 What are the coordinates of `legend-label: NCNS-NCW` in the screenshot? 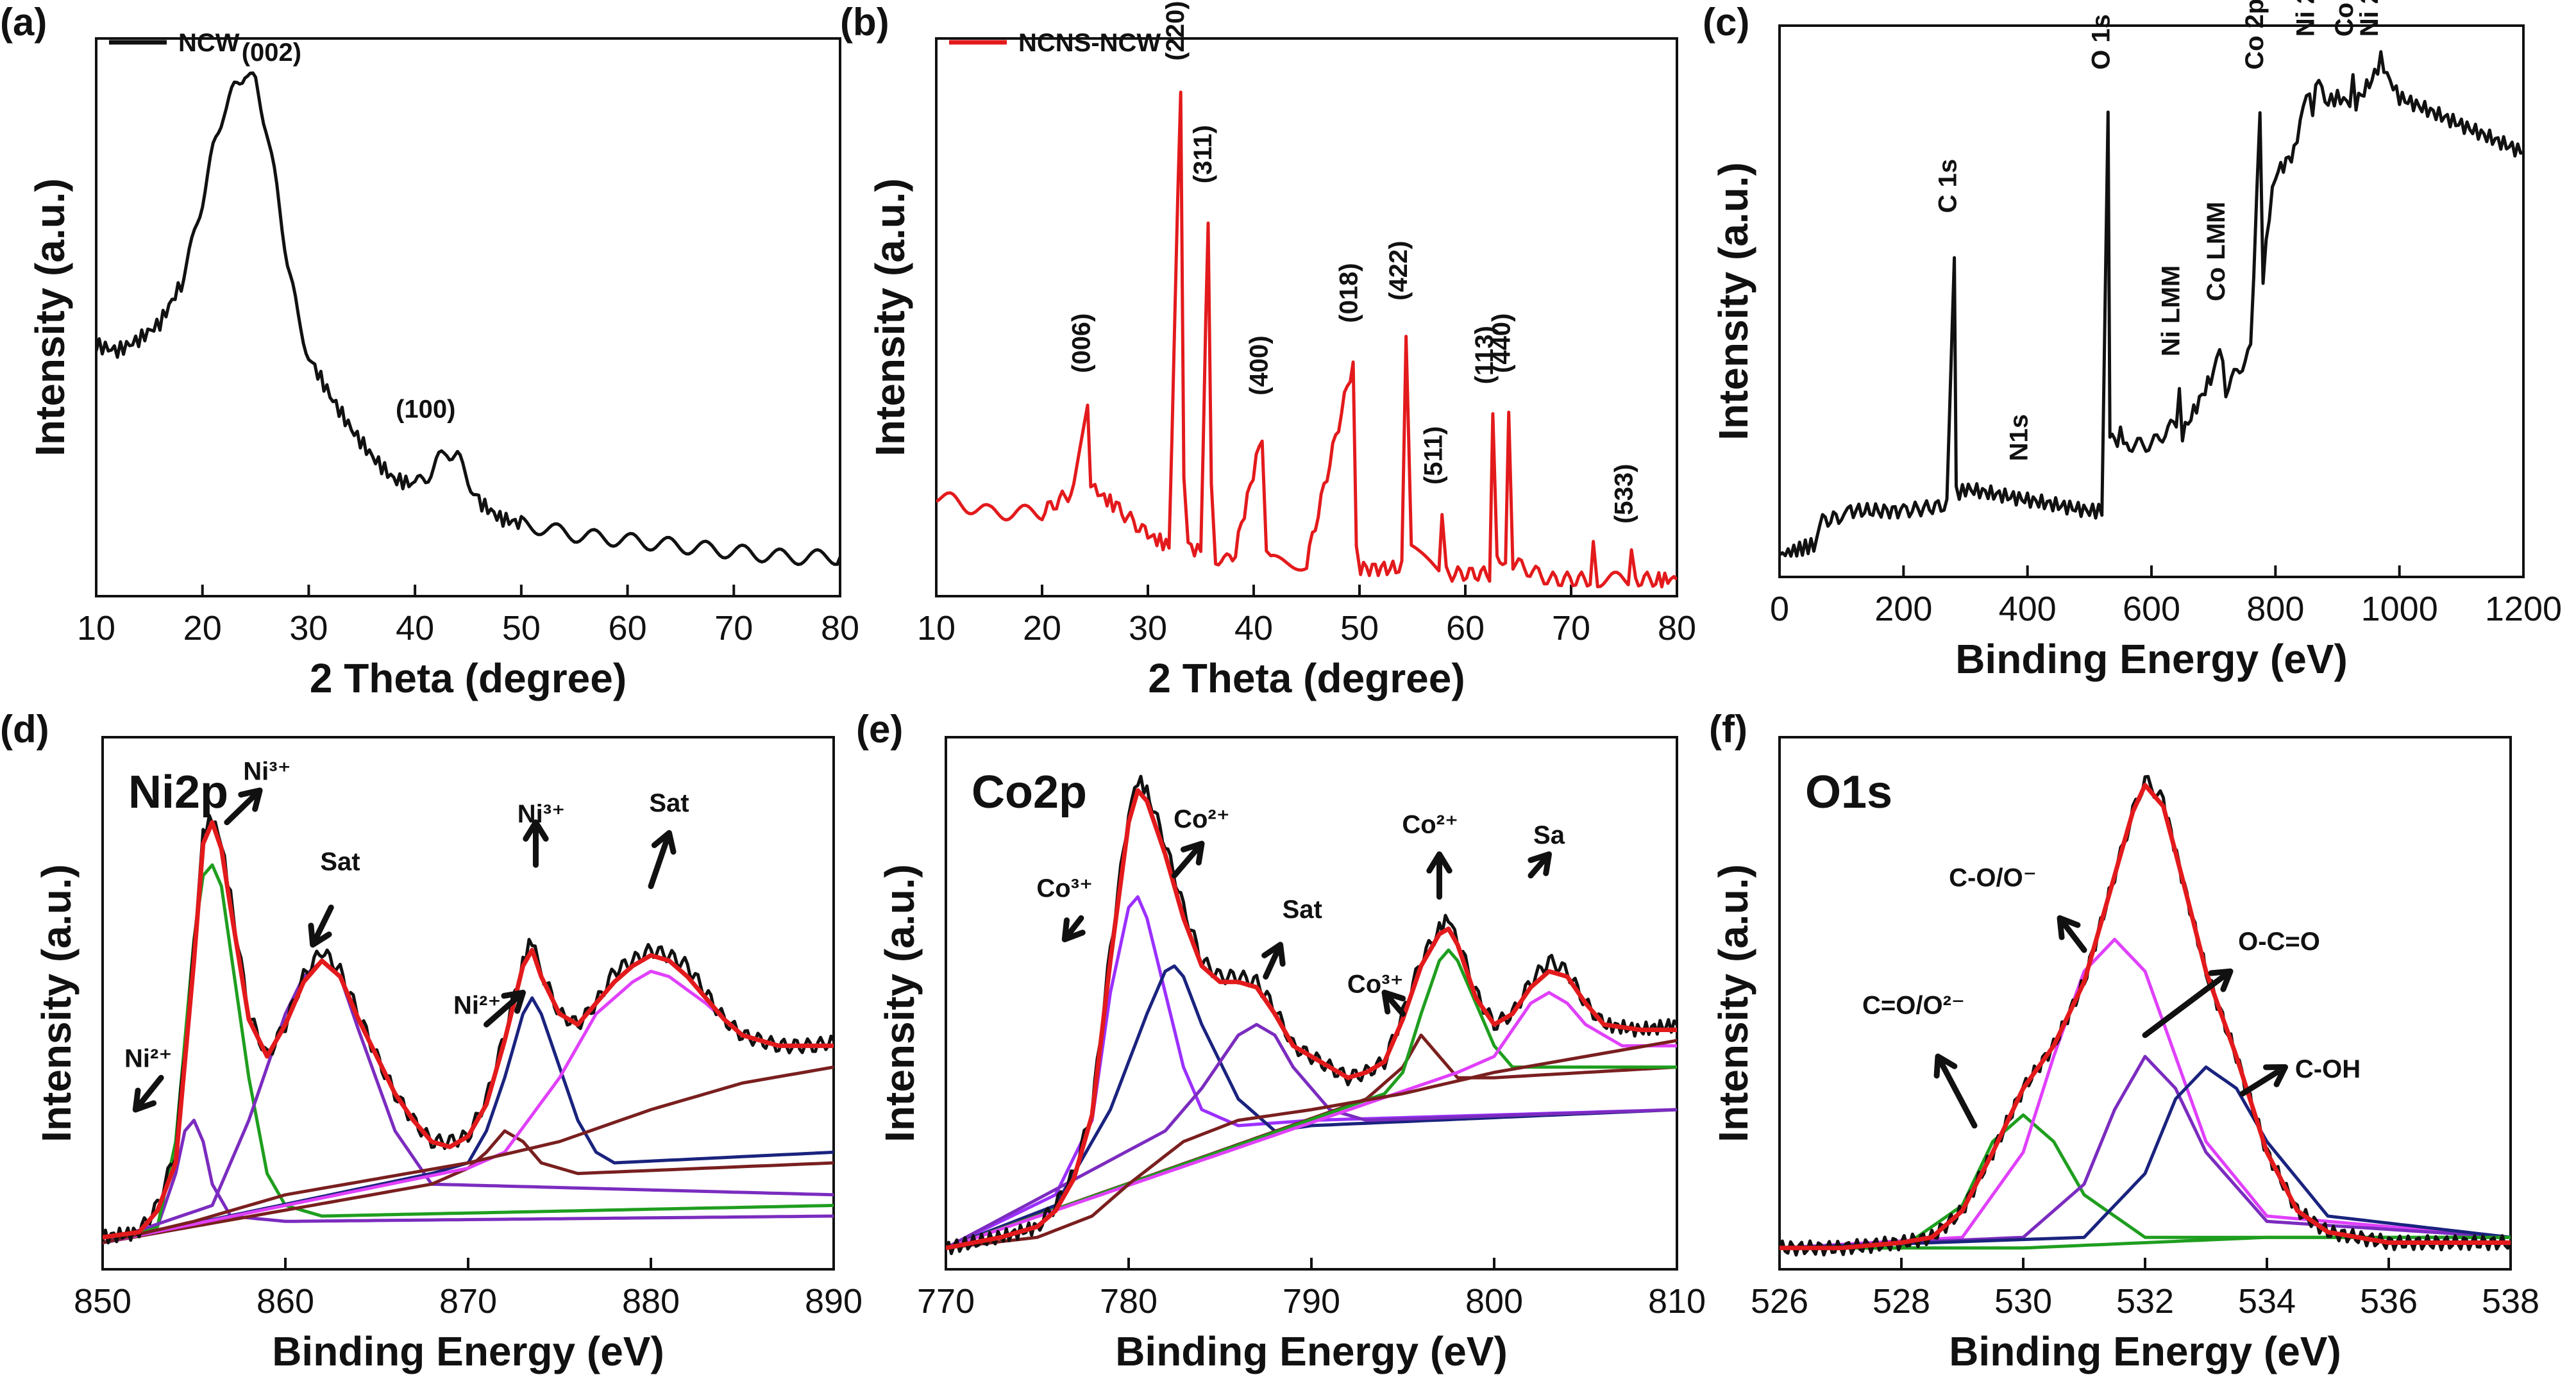 It's located at (1089, 43).